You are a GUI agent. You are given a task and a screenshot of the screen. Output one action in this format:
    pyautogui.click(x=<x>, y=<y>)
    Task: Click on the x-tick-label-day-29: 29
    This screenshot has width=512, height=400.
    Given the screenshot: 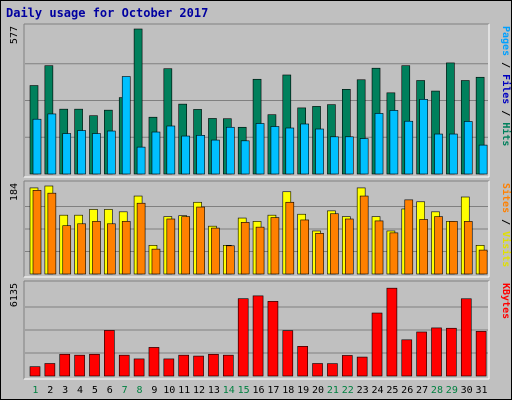 What is the action you would take?
    pyautogui.click(x=452, y=390)
    